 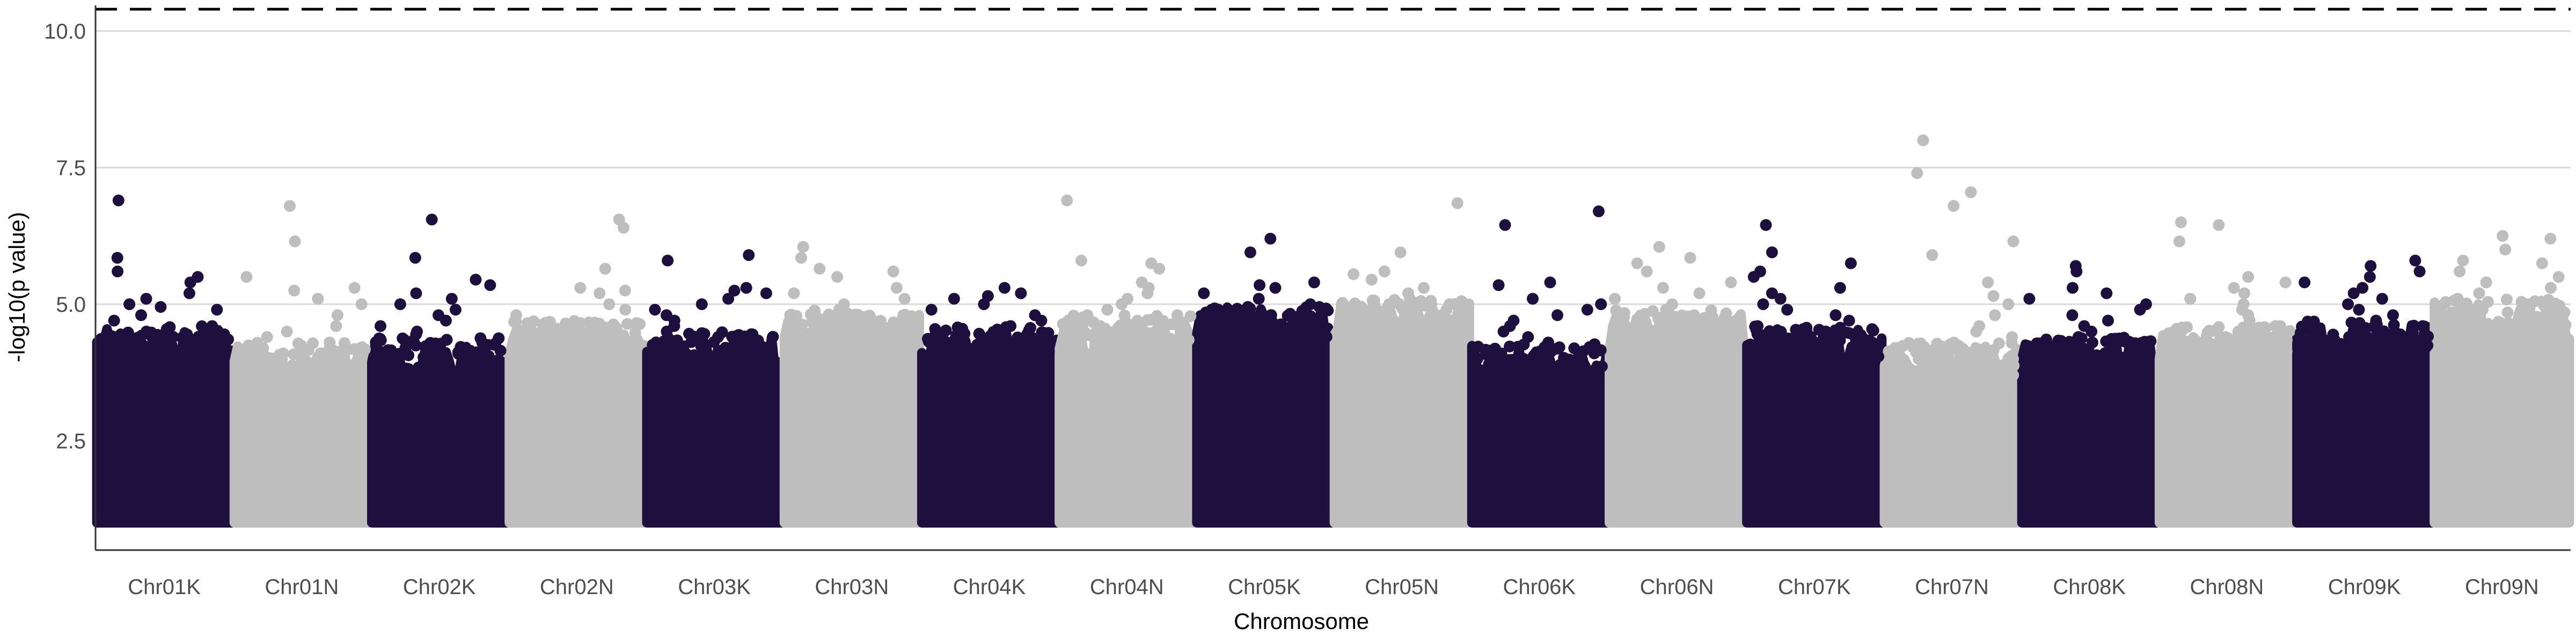 What do you see at coordinates (1952, 587) in the screenshot?
I see `x-tick-label-Chr07N: Chr07N` at bounding box center [1952, 587].